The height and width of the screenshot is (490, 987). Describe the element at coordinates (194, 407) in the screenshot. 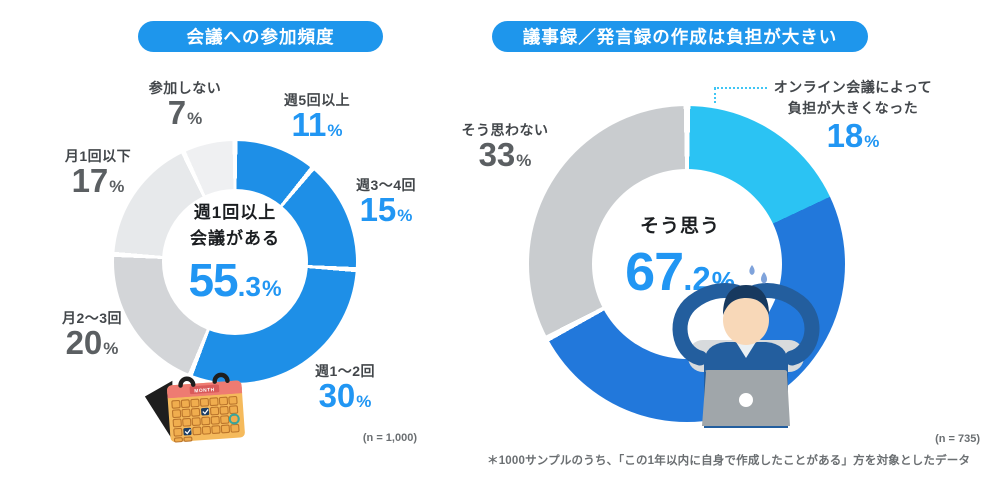

I see `calendar-icon: MONTH` at that location.